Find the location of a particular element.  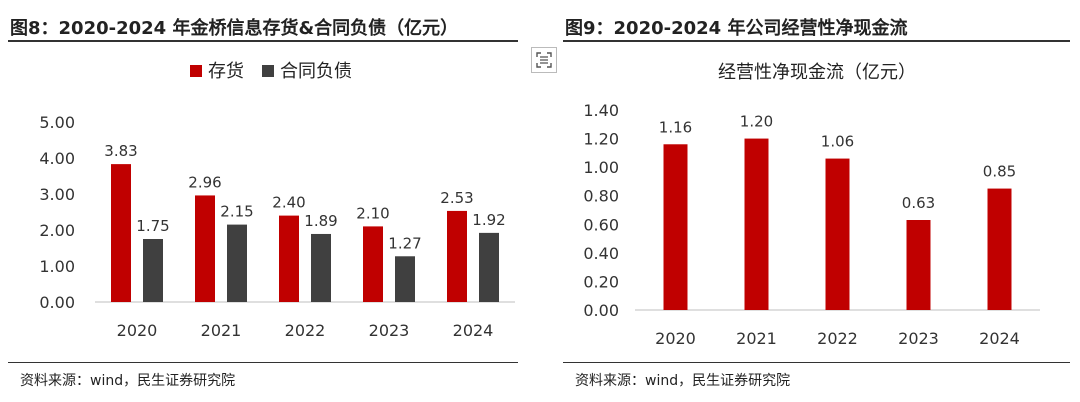

data-label: 2.40 is located at coordinates (288, 203).